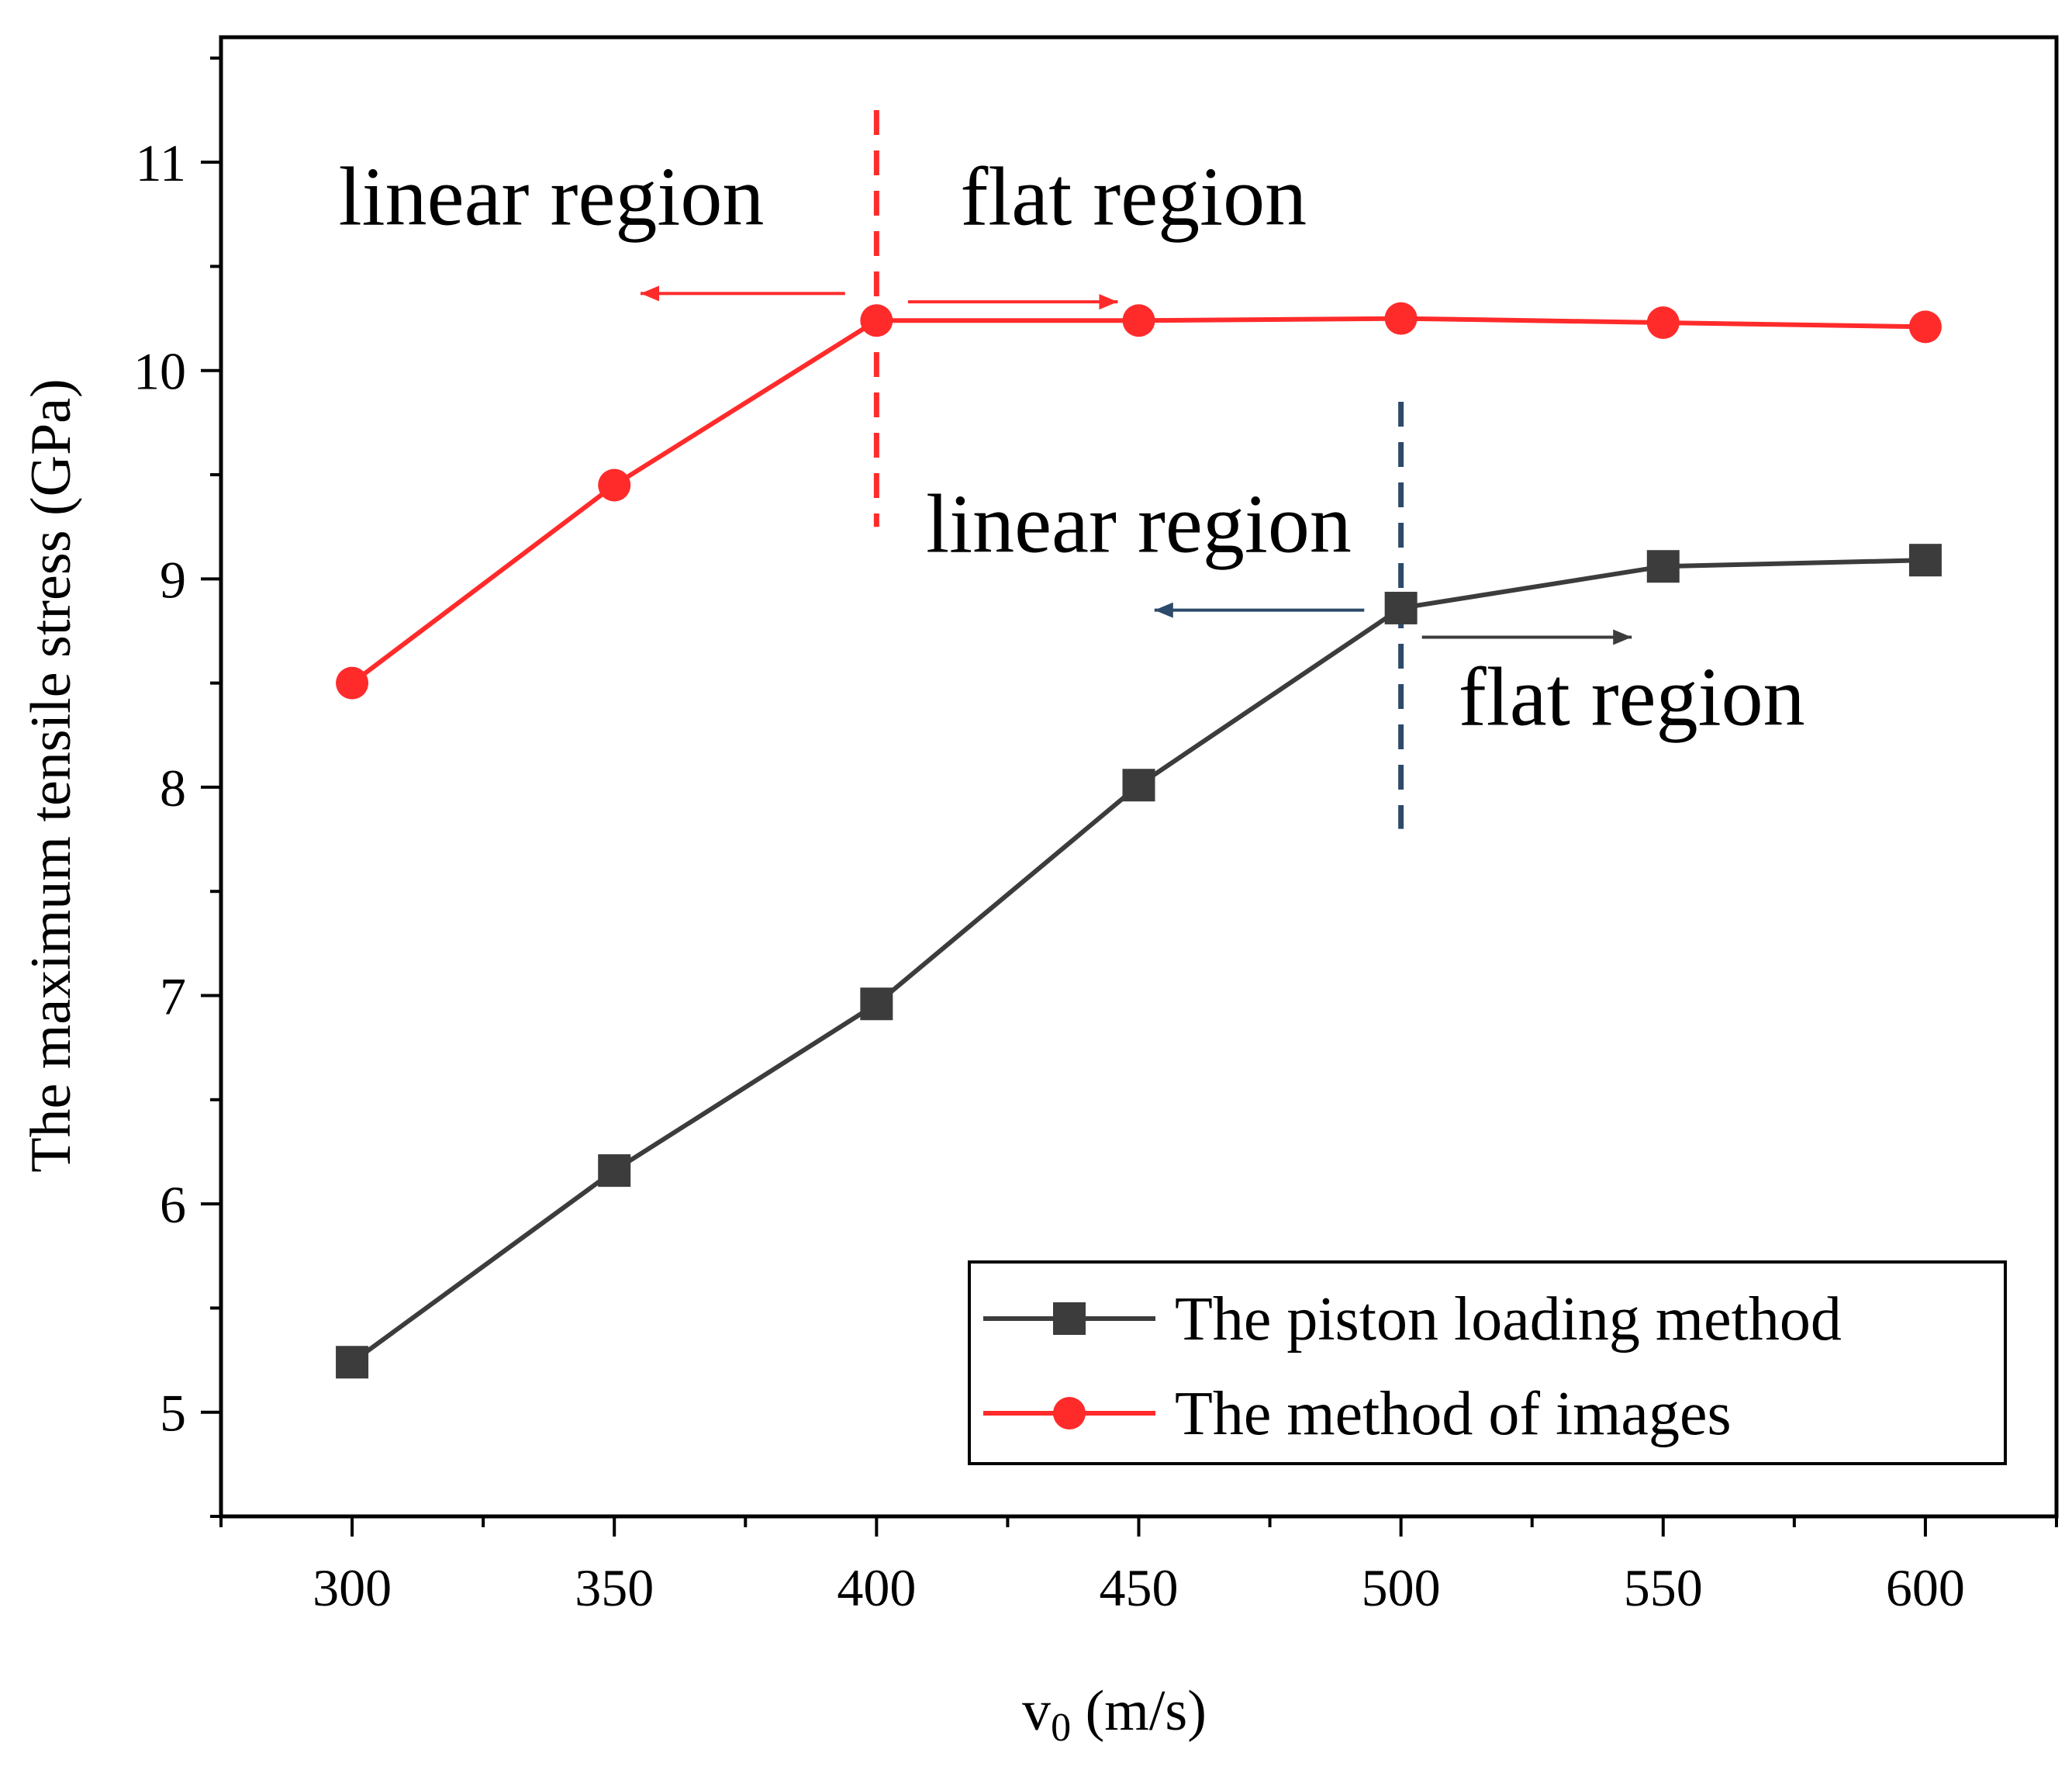  What do you see at coordinates (173, 579) in the screenshot?
I see `y-tick-label-9: 9` at bounding box center [173, 579].